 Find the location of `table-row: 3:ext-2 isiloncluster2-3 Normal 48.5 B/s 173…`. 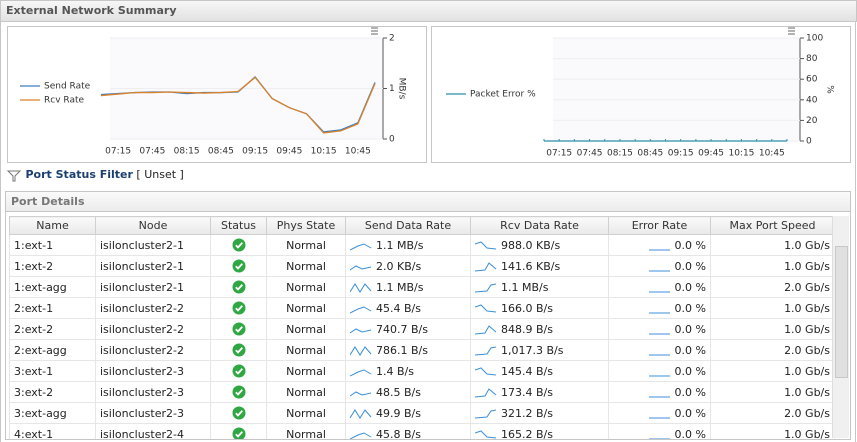

table-row: 3:ext-2 isiloncluster2-3 Normal 48.5 B/s 173… is located at coordinates (422, 392).